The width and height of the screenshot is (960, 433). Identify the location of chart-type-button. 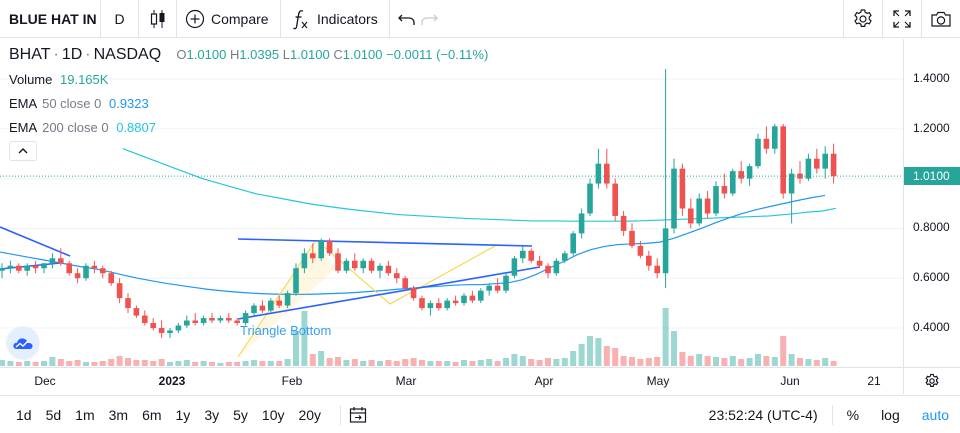
(158, 19).